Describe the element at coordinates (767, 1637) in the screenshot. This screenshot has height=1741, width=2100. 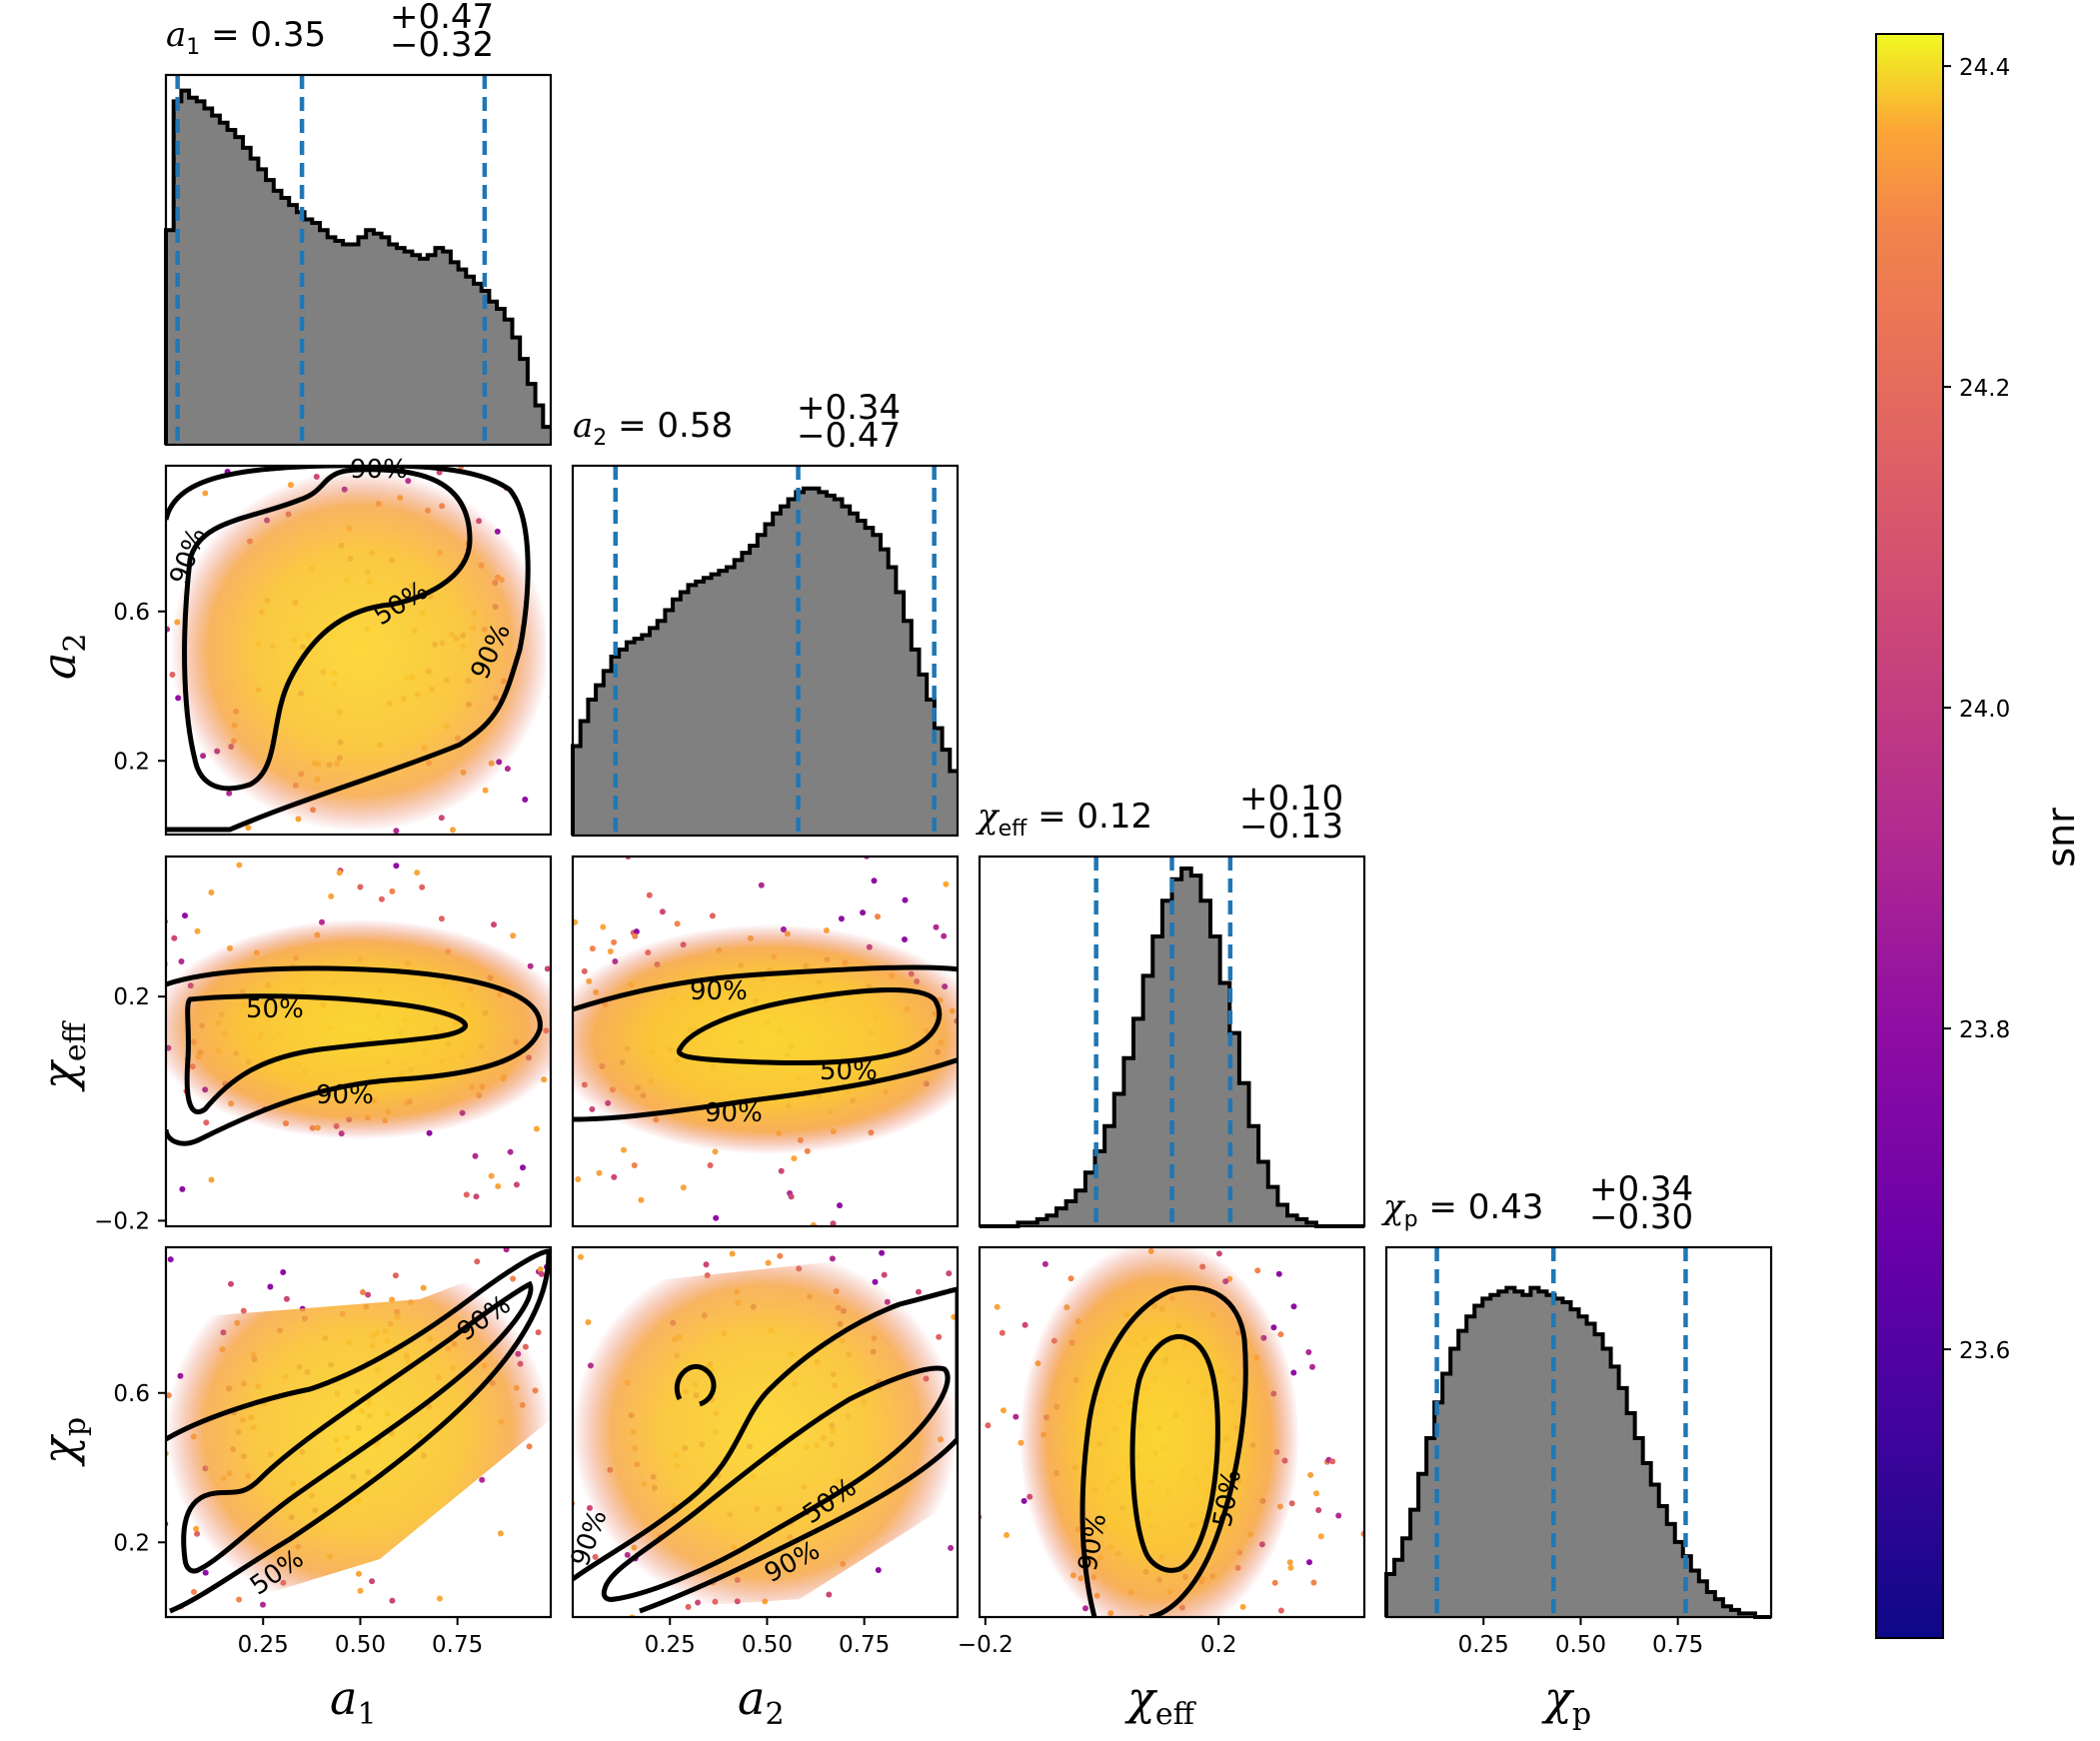
I see `x-ticks-a2: 0.25 0.50 0.75` at that location.